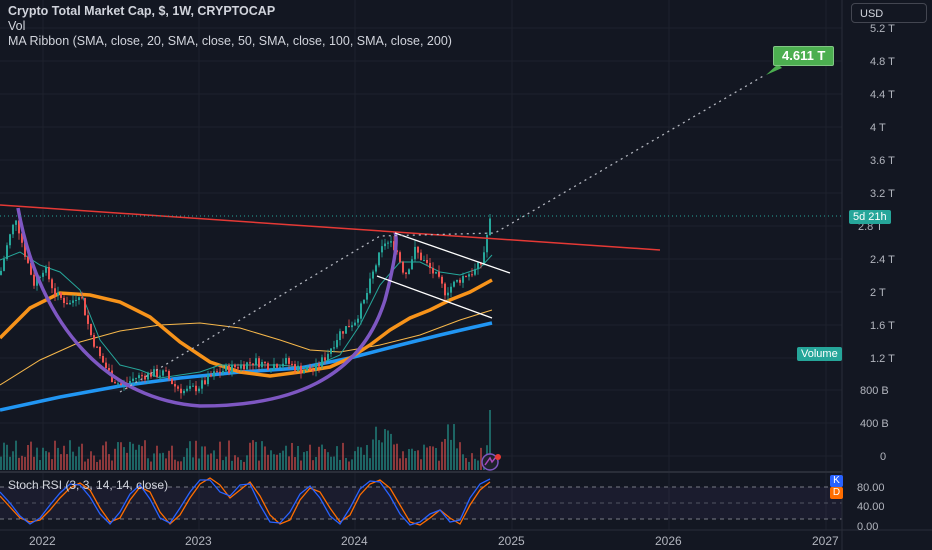 The image size is (932, 550). I want to click on last-bar-marker, so click(491, 462).